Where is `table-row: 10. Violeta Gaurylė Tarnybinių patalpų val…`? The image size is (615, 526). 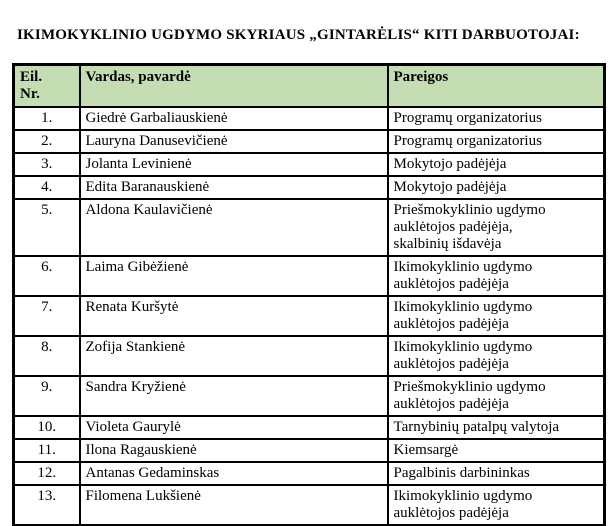 table-row: 10. Violeta Gaurylė Tarnybinių patalpų val… is located at coordinates (309, 427).